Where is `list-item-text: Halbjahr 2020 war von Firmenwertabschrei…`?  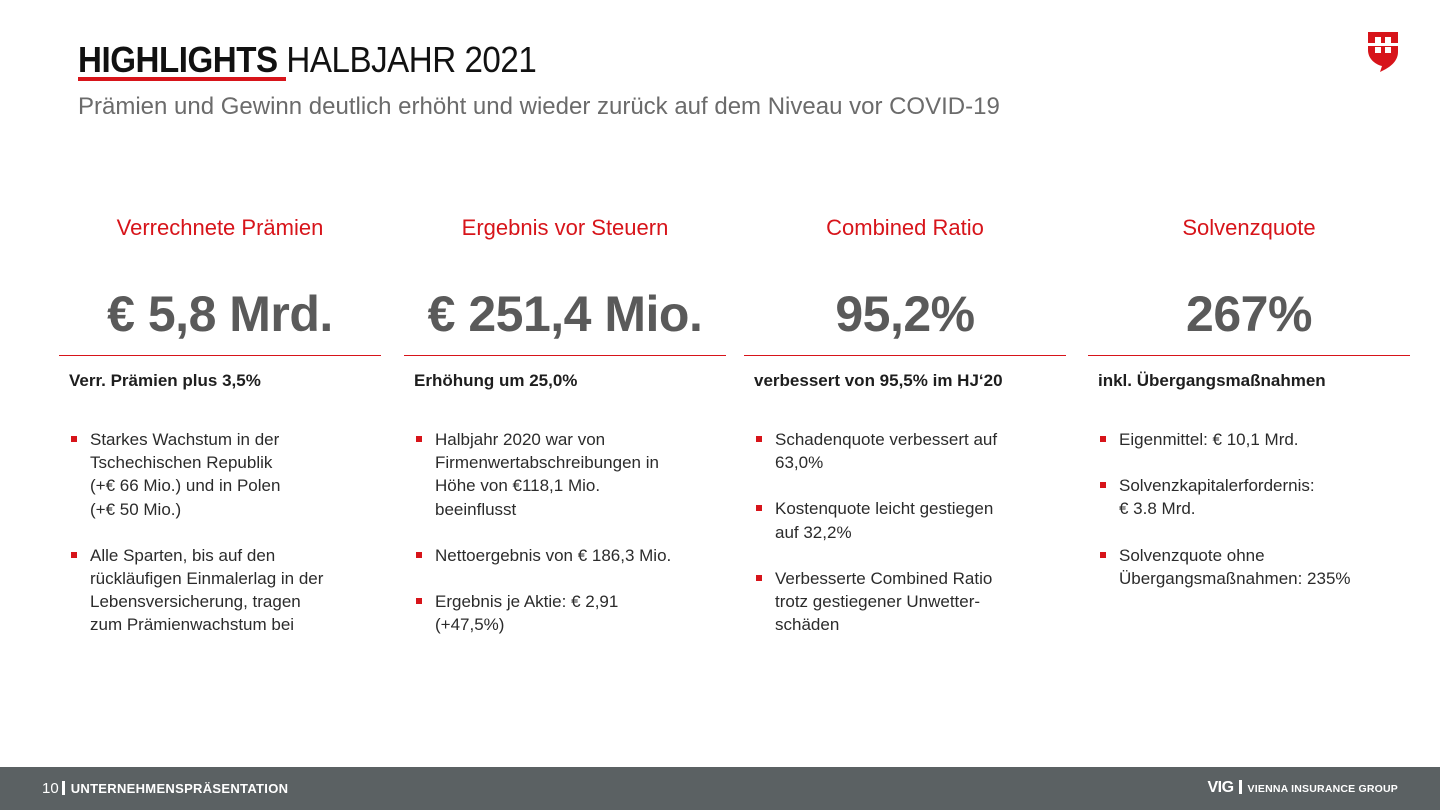
list-item-text: Halbjahr 2020 war von Firmenwertabschrei… is located at coordinates (547, 474).